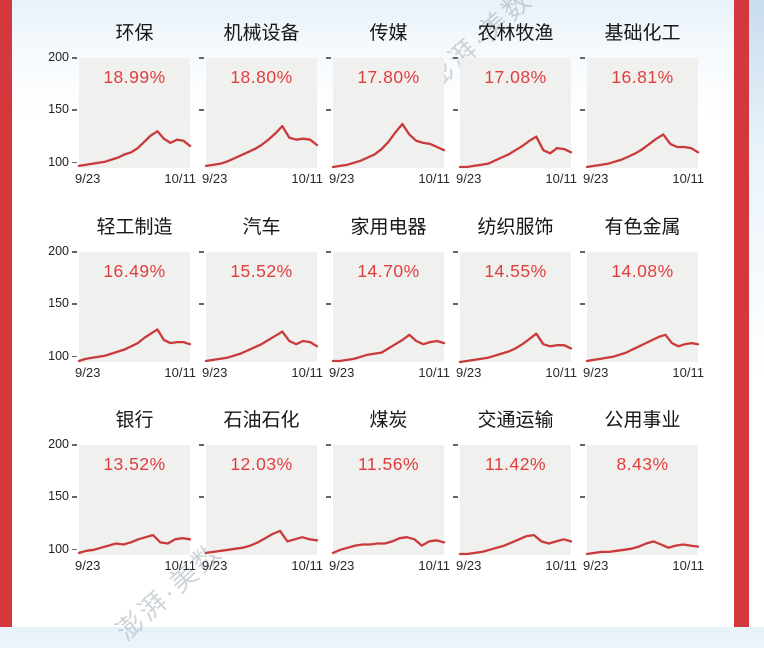  What do you see at coordinates (386, 307) in the screenshot?
I see `chart-plot-area: 14.70%` at bounding box center [386, 307].